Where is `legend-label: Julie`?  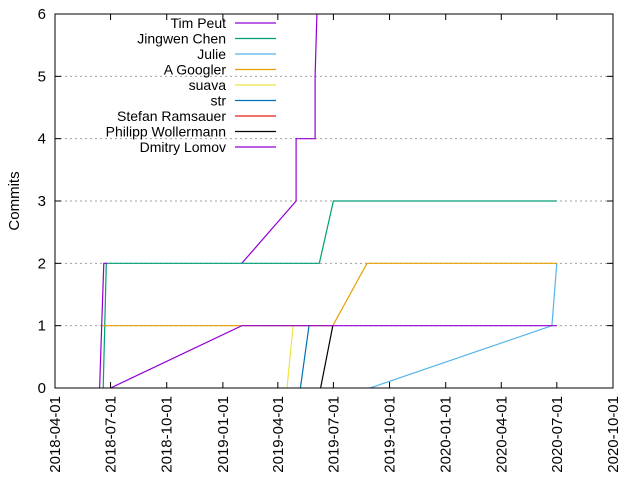 legend-label: Julie is located at coordinates (211, 54).